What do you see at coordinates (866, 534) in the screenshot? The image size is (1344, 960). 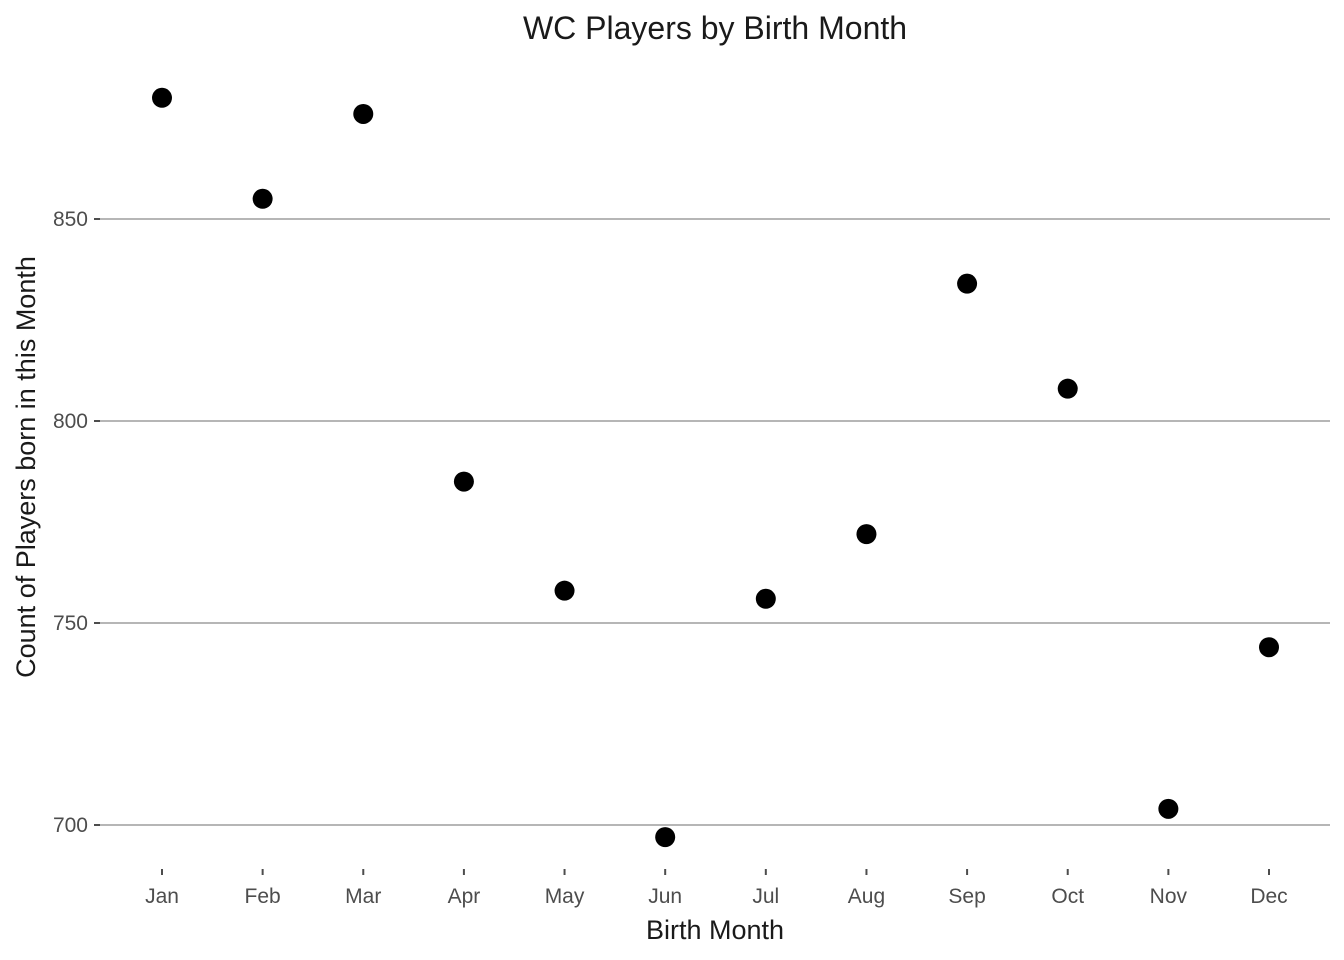 I see `data-point-aug` at bounding box center [866, 534].